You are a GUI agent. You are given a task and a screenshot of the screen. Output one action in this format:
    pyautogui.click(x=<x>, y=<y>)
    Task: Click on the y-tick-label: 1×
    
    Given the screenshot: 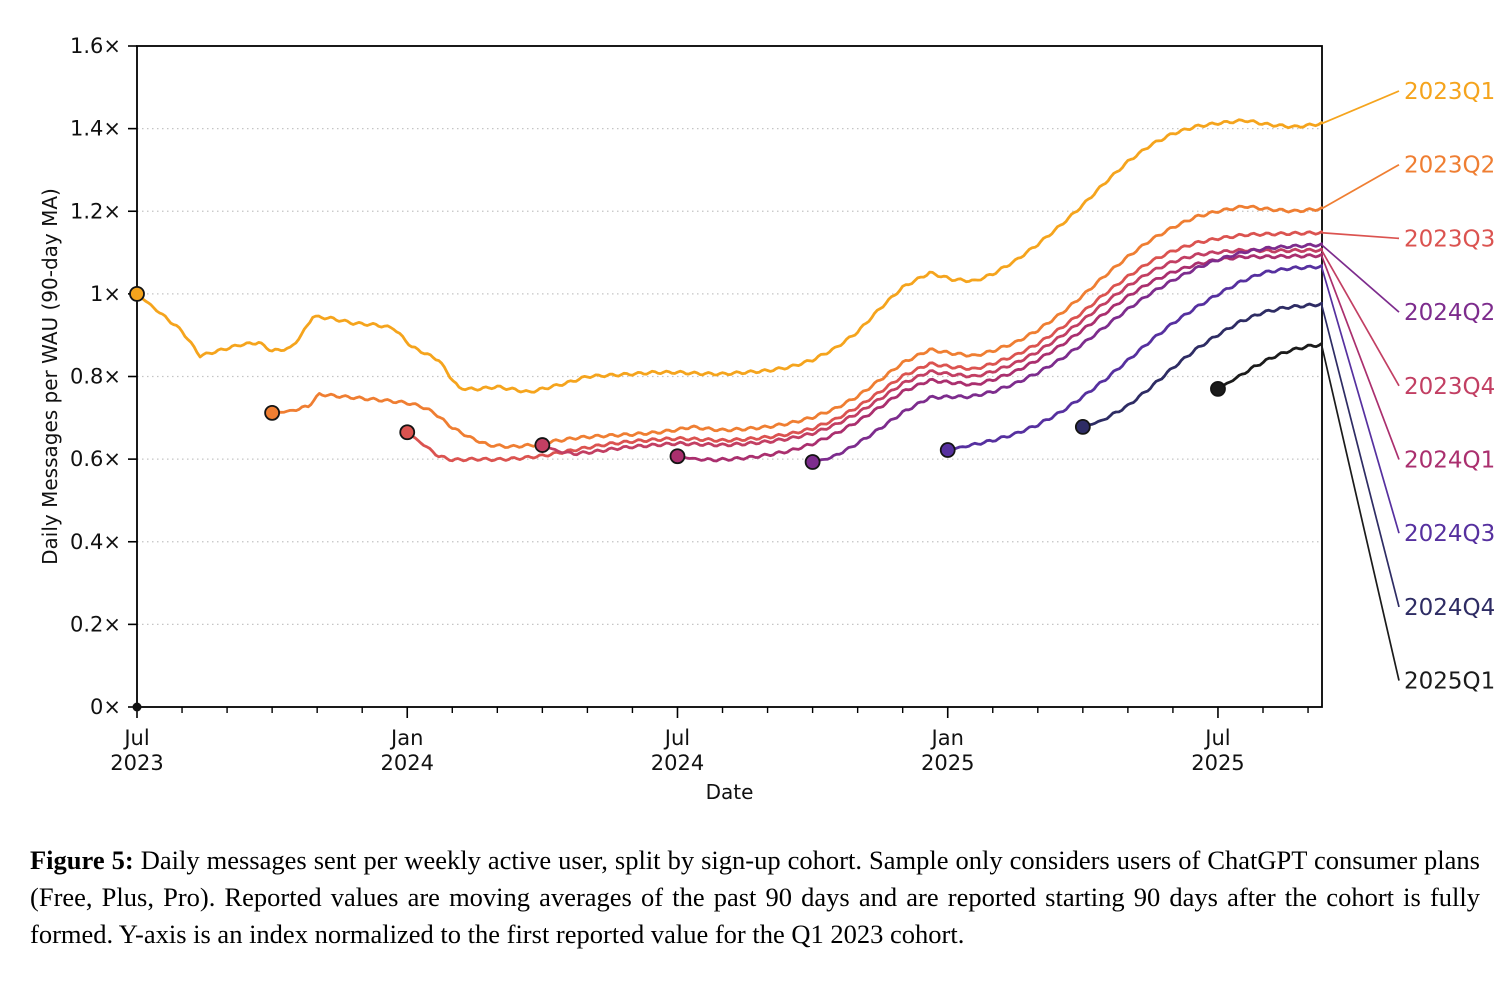 What is the action you would take?
    pyautogui.click(x=105, y=294)
    